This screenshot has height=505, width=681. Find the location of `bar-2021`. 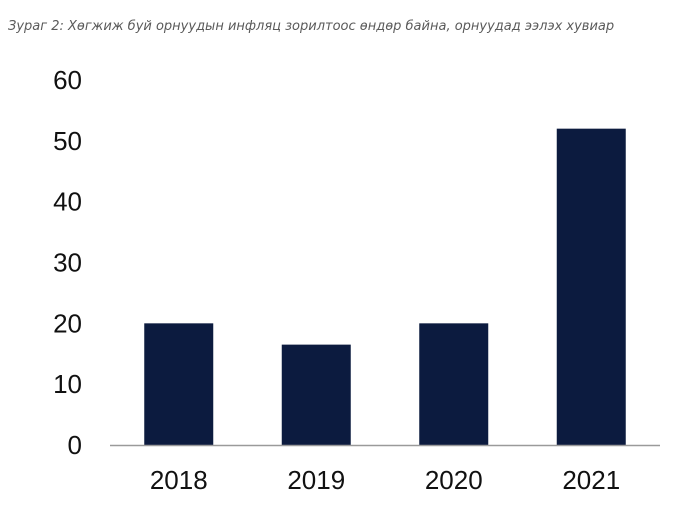

bar-2021 is located at coordinates (591, 286).